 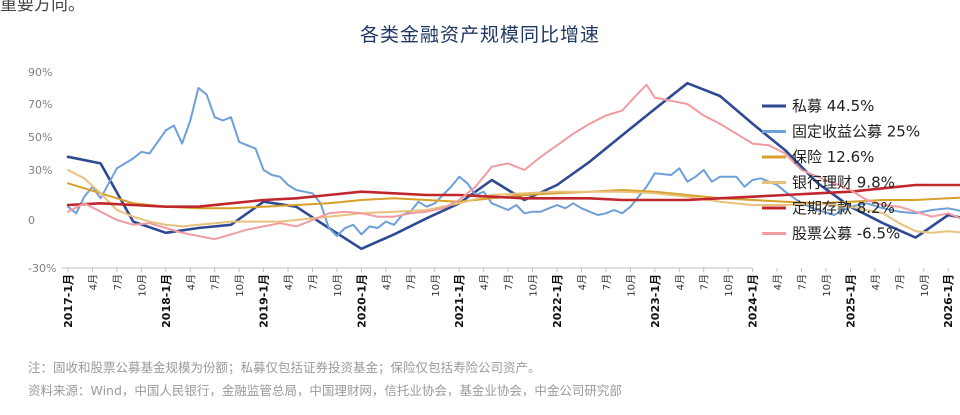 I want to click on x-tick-label: 2026-1月, so click(x=948, y=301).